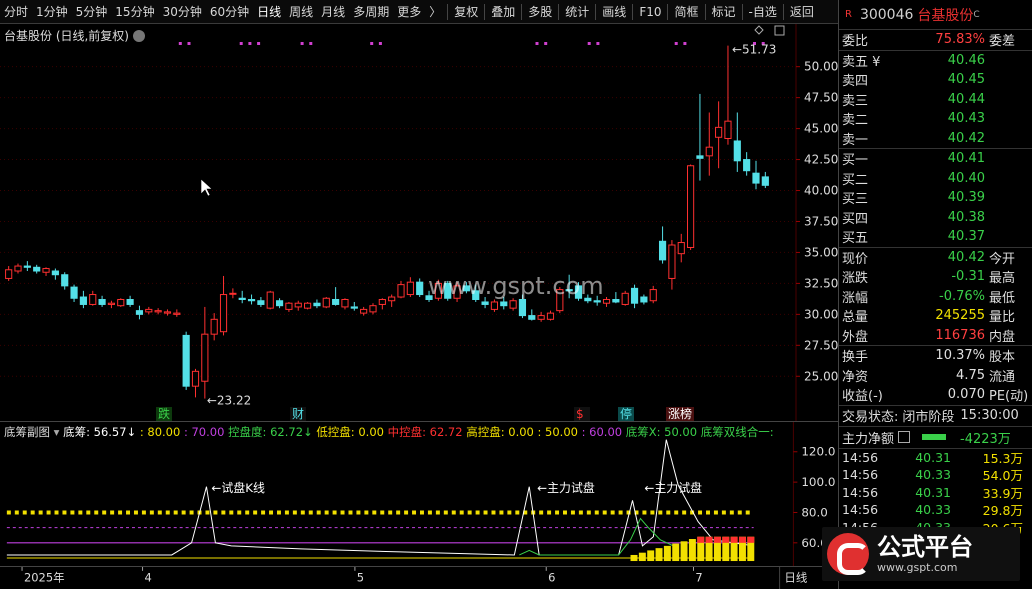  Describe the element at coordinates (139, 36) in the screenshot. I see `gear-icon` at that location.